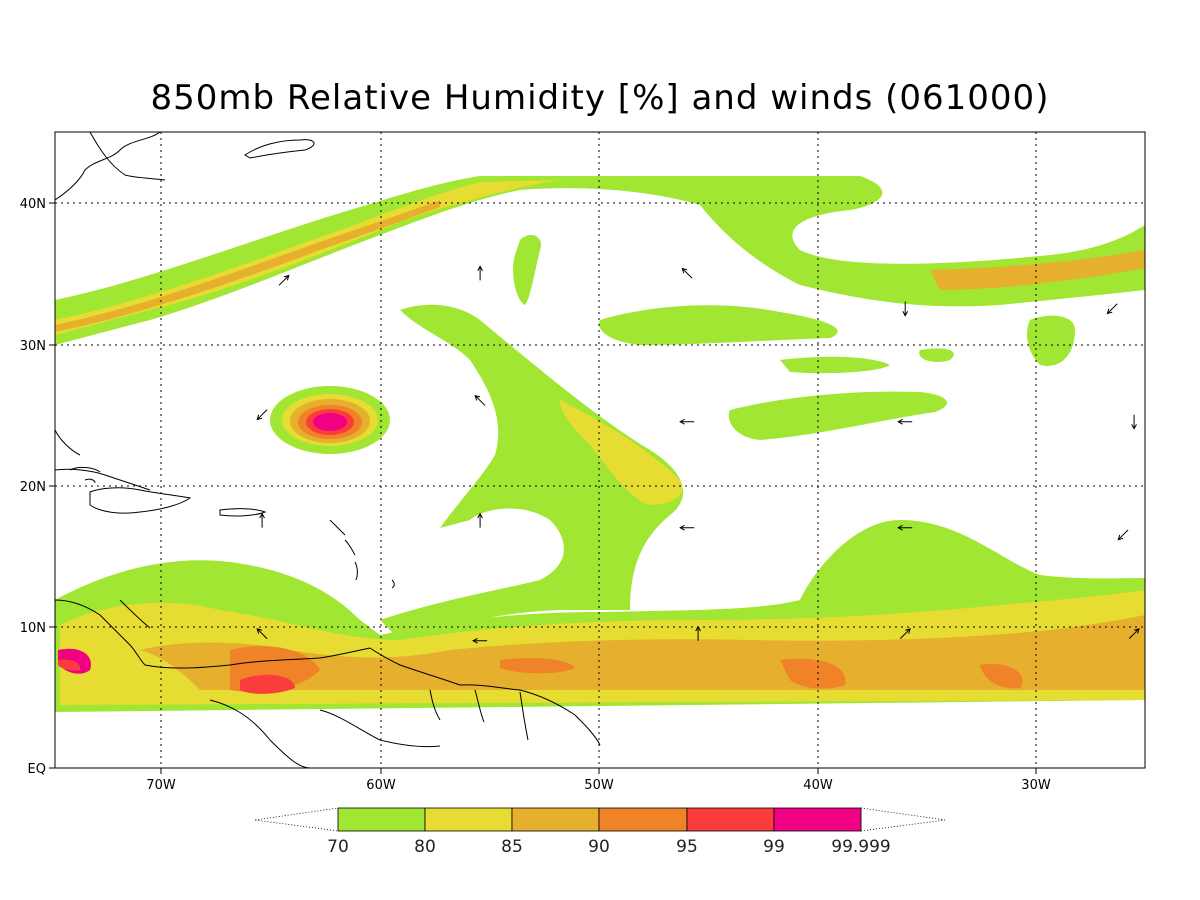 This screenshot has height=900, width=1200. What do you see at coordinates (140, 500) in the screenshot?
I see `coastline-hispaniola` at bounding box center [140, 500].